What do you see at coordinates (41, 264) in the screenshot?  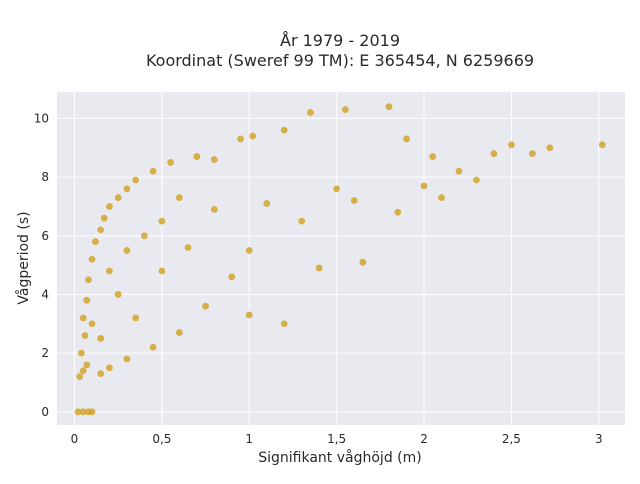 I see `y-tick-labels: 0 2 4 6 8 10` at bounding box center [41, 264].